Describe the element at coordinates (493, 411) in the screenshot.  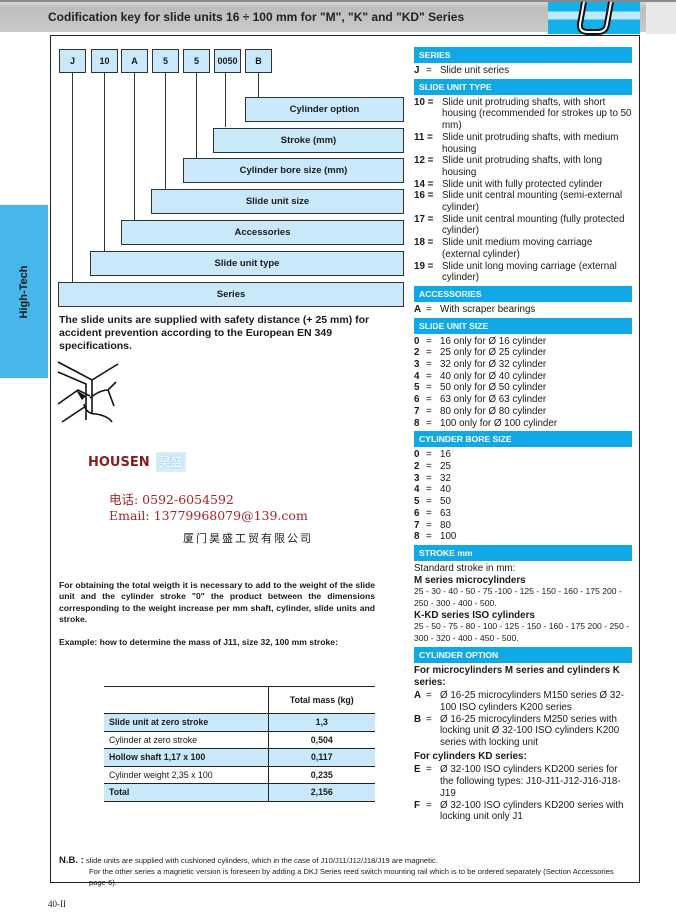
I see `legend-text: 80 only for Ø 80 cylinder` at that location.